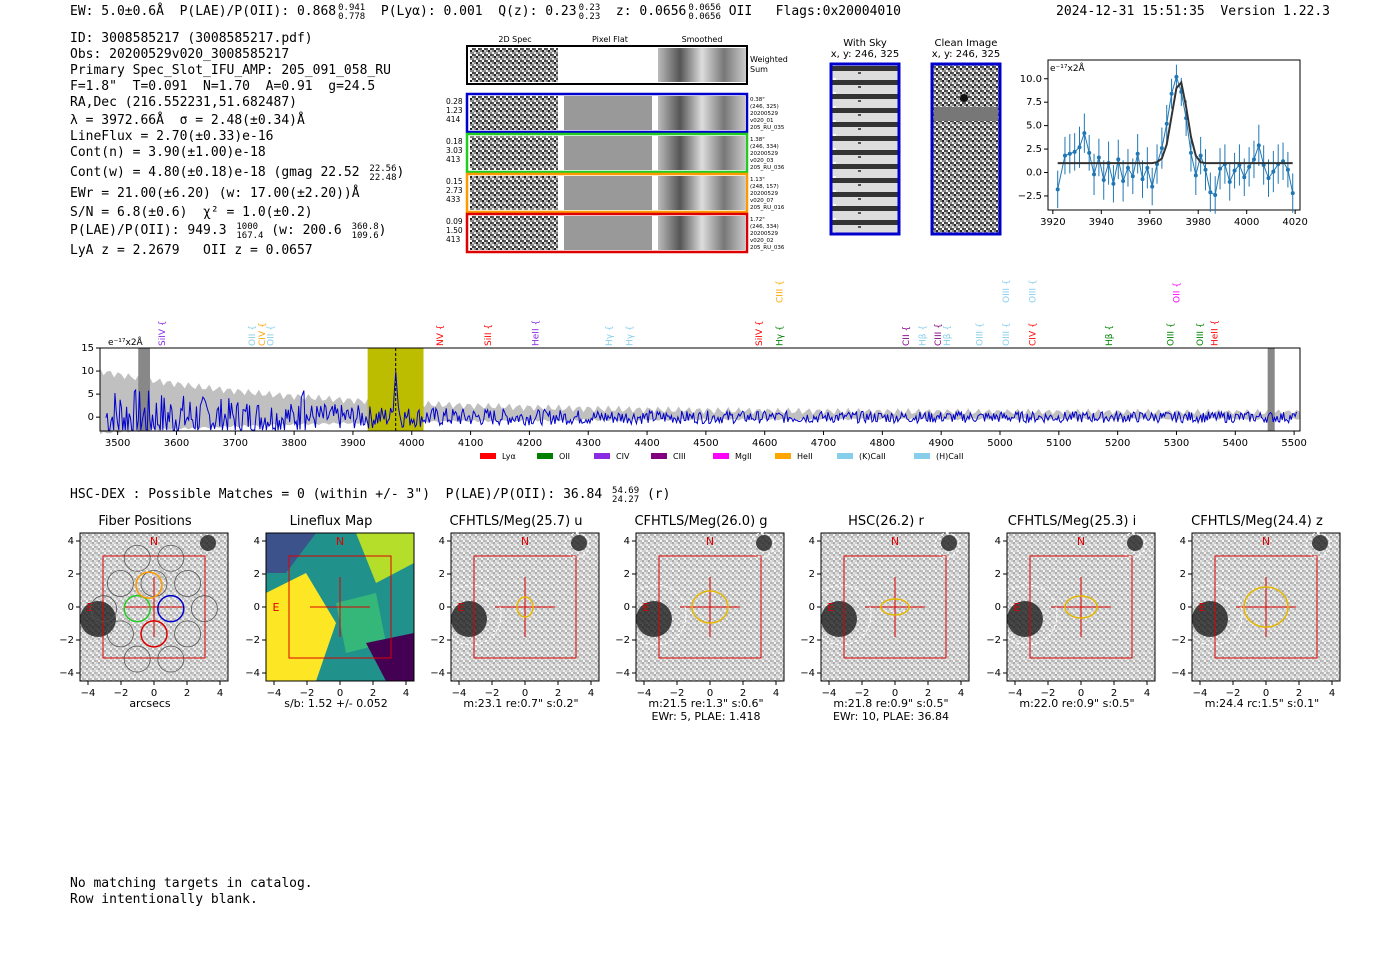 This screenshot has width=1400, height=953. What do you see at coordinates (948, 335) in the screenshot?
I see `spectrum-line-label: Hβ {` at bounding box center [948, 335].